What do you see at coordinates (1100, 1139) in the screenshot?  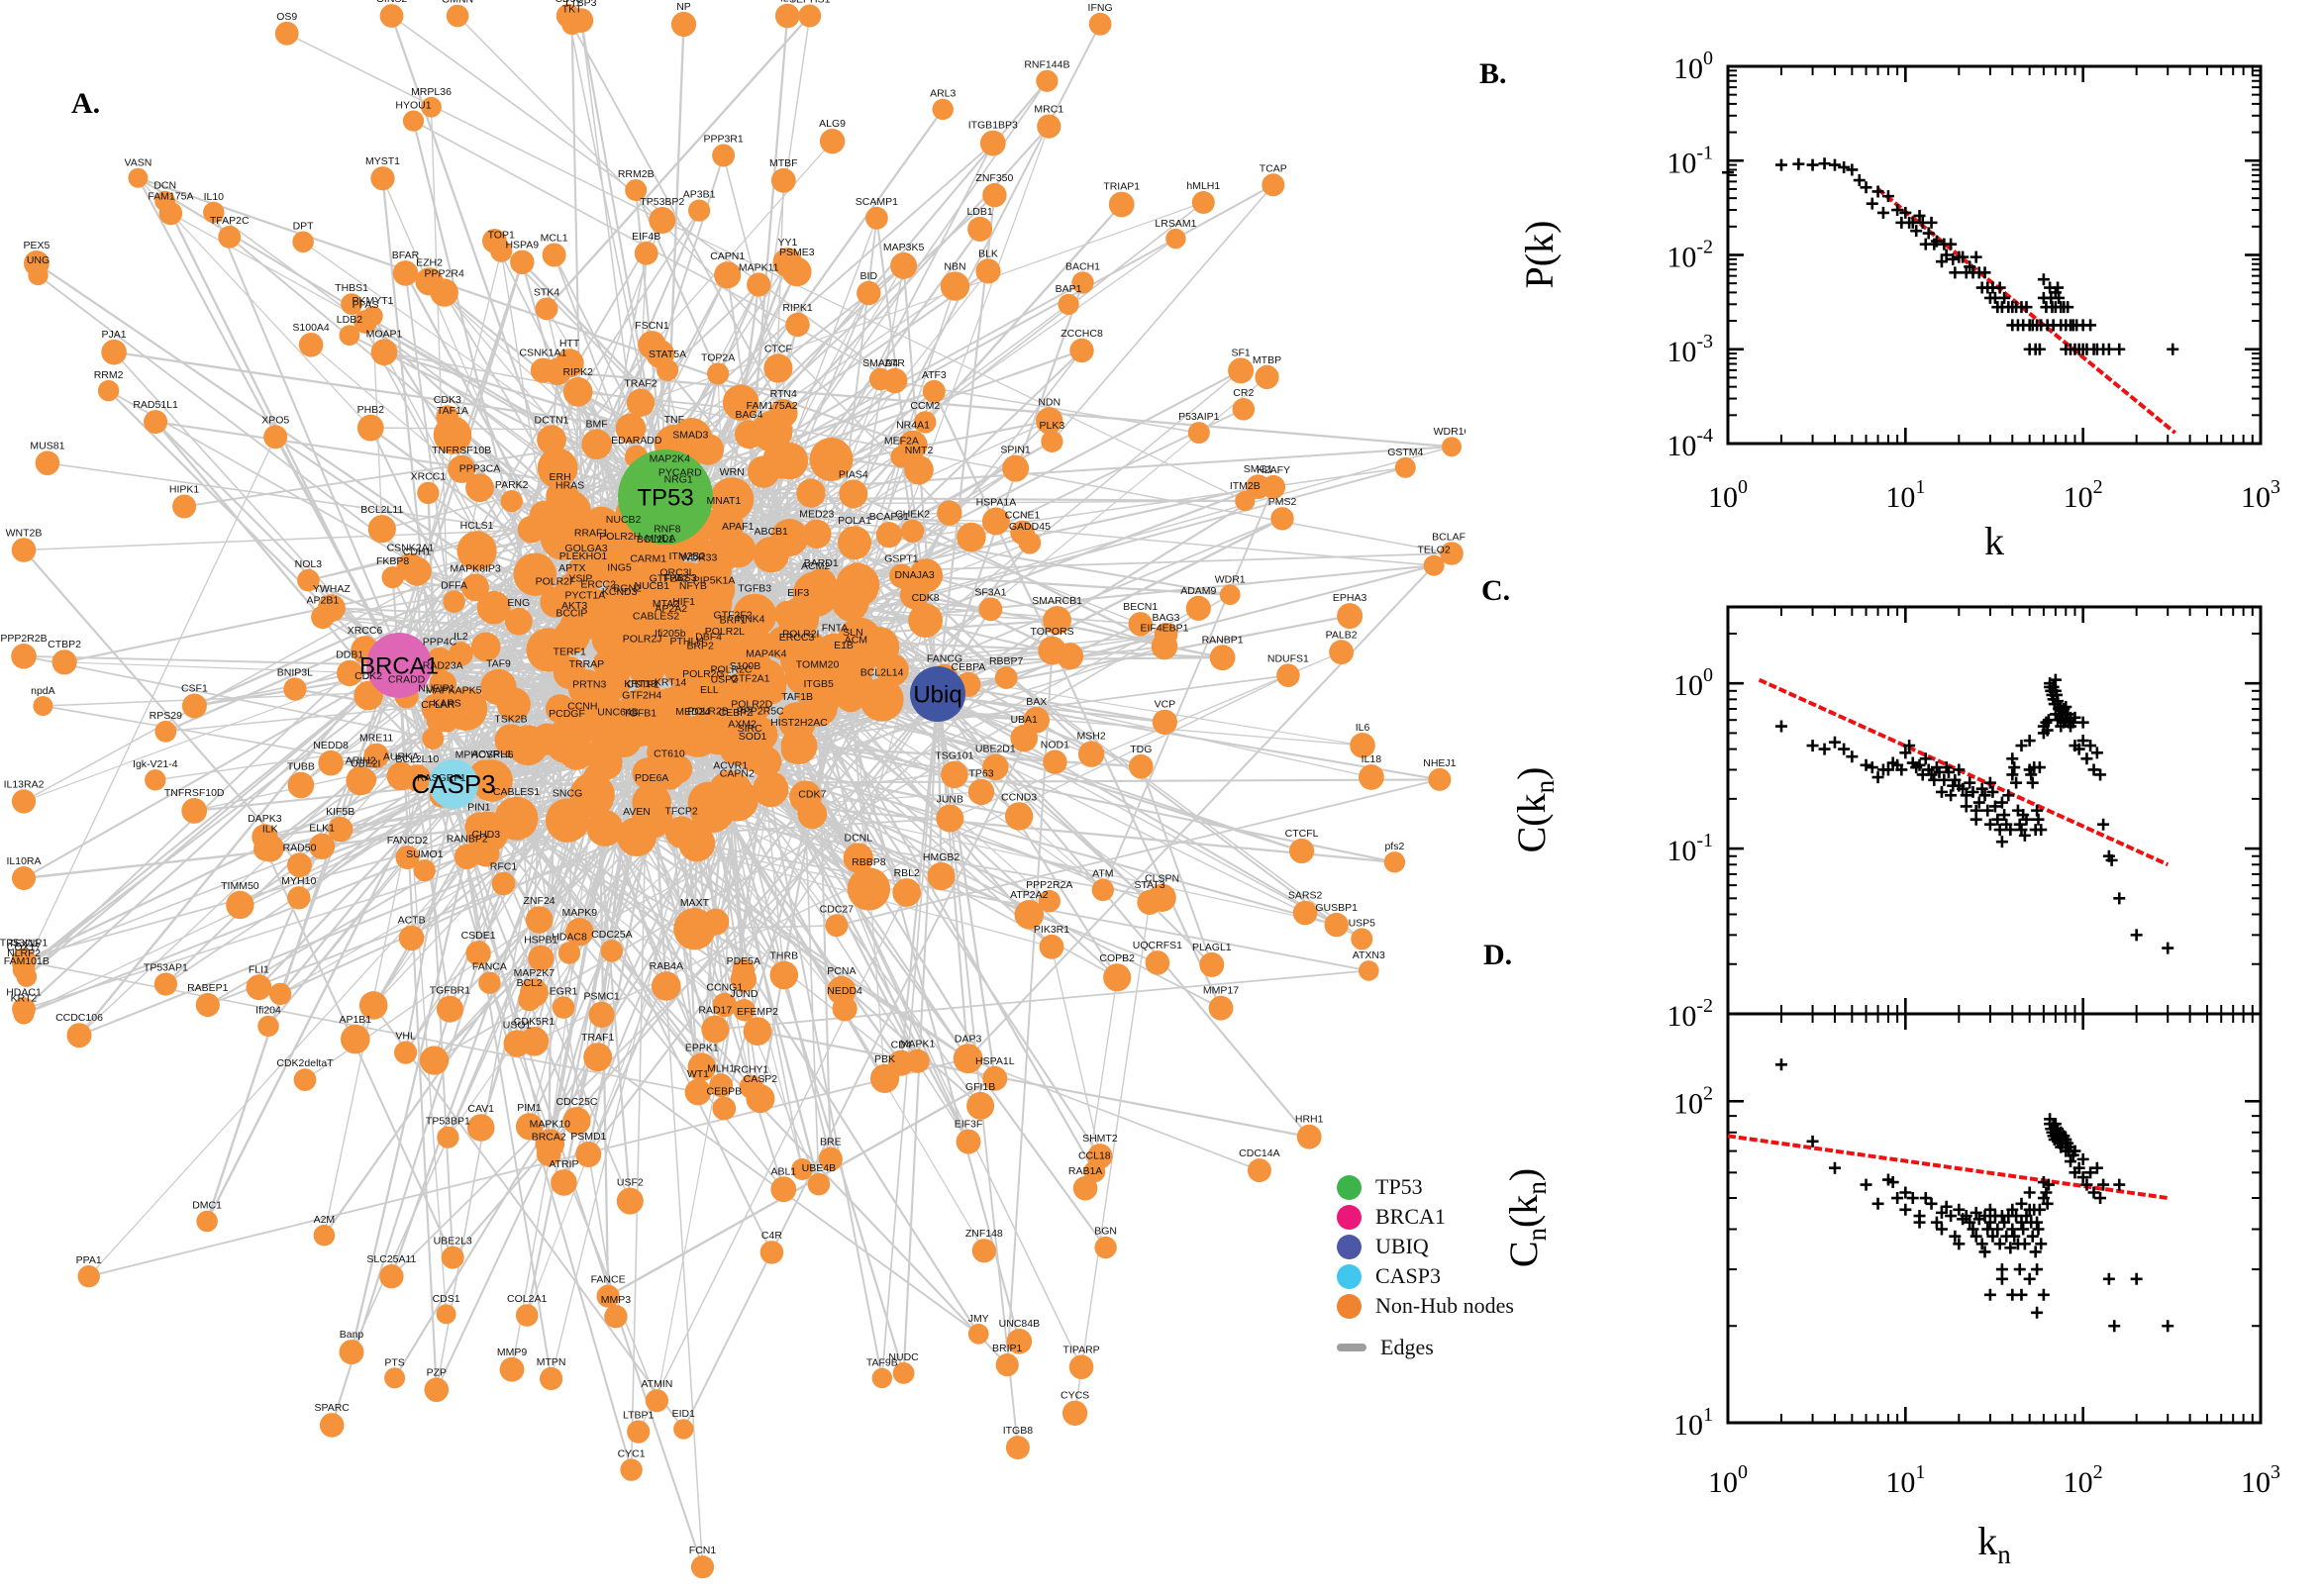 I see `node-label: SHMT2` at bounding box center [1100, 1139].